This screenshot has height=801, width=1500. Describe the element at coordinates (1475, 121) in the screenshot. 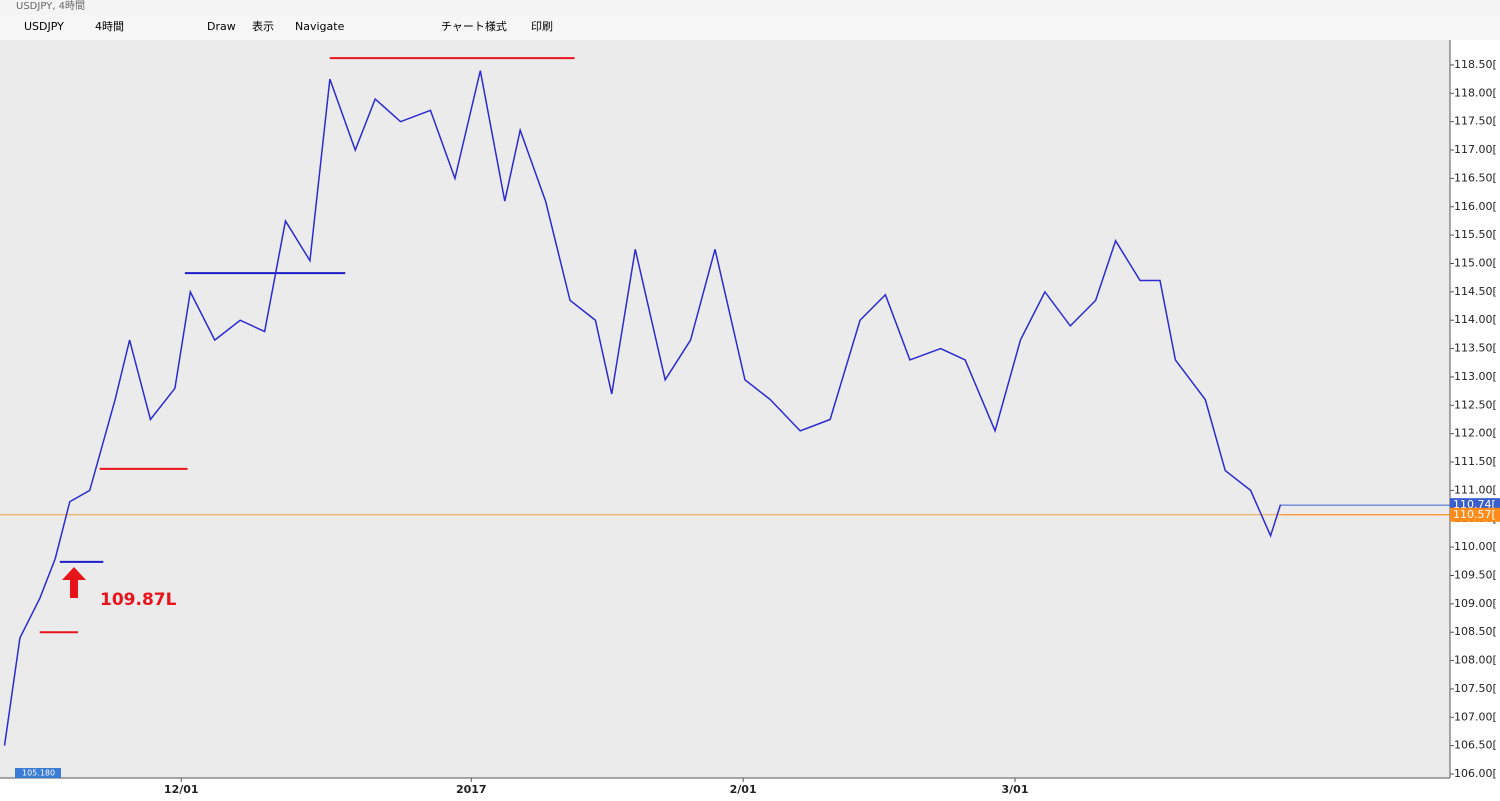

I see `y-tick-label: 117.50[` at that location.